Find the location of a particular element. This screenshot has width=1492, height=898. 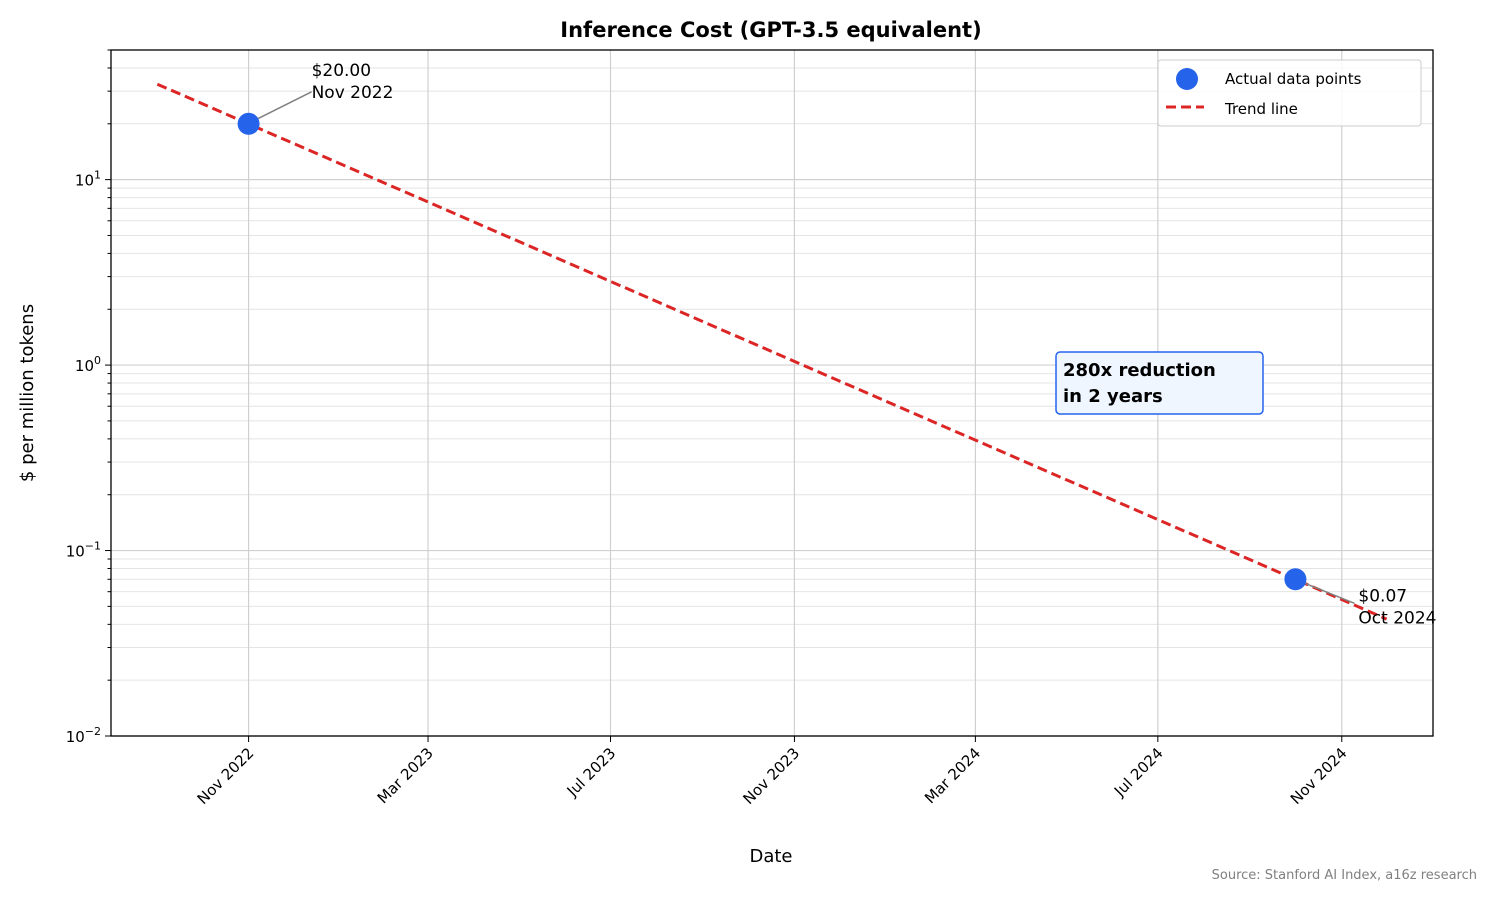

source-note: Source: Stanford AI Index, a16z research is located at coordinates (1344, 875).